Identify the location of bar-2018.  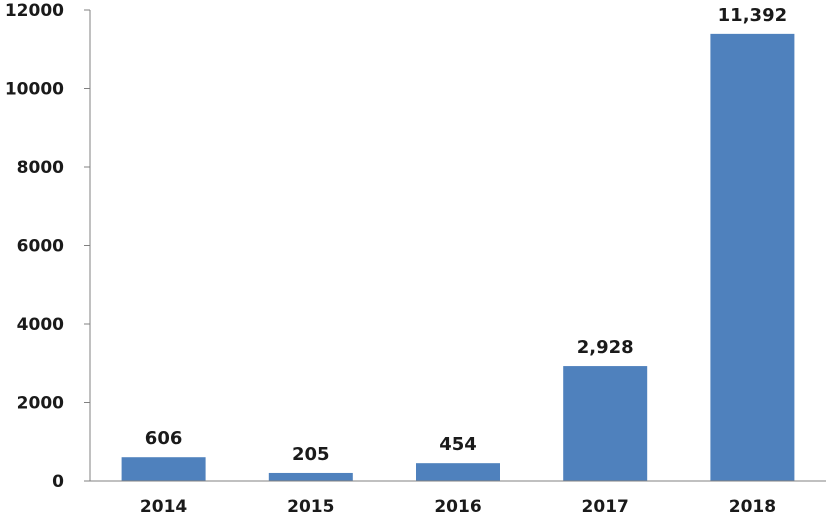
(752, 257).